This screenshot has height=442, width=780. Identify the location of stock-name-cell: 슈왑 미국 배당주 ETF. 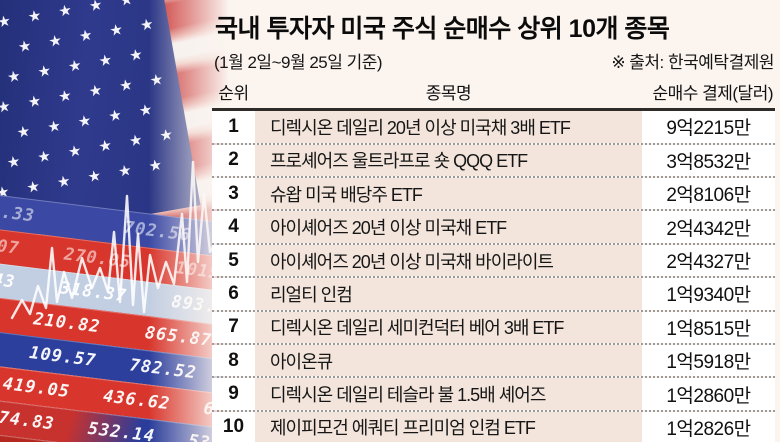
(448, 194).